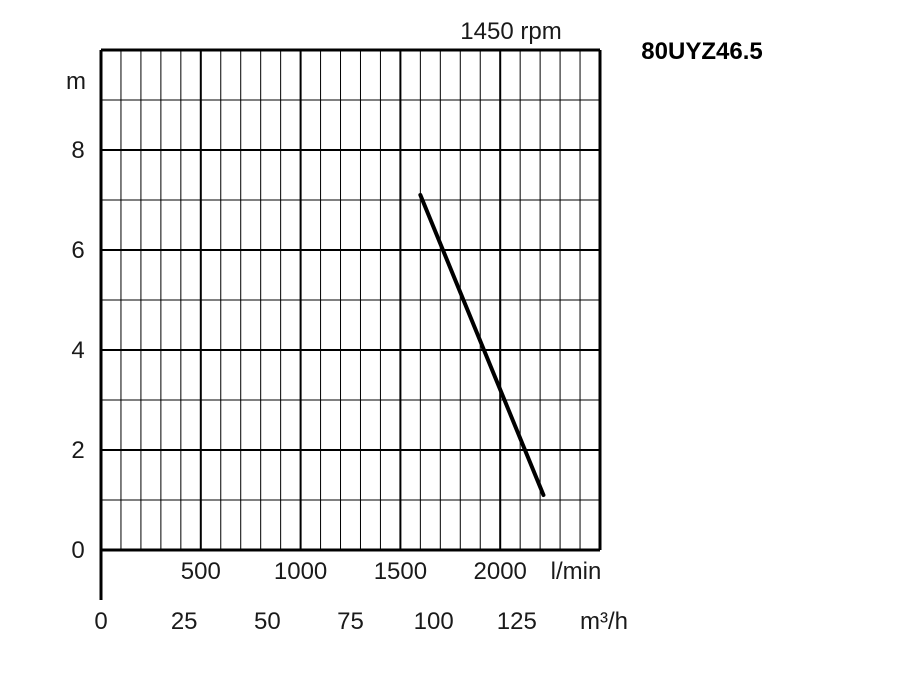 This screenshot has height=700, width=900. Describe the element at coordinates (76, 81) in the screenshot. I see `y-axis-unit: m` at that location.